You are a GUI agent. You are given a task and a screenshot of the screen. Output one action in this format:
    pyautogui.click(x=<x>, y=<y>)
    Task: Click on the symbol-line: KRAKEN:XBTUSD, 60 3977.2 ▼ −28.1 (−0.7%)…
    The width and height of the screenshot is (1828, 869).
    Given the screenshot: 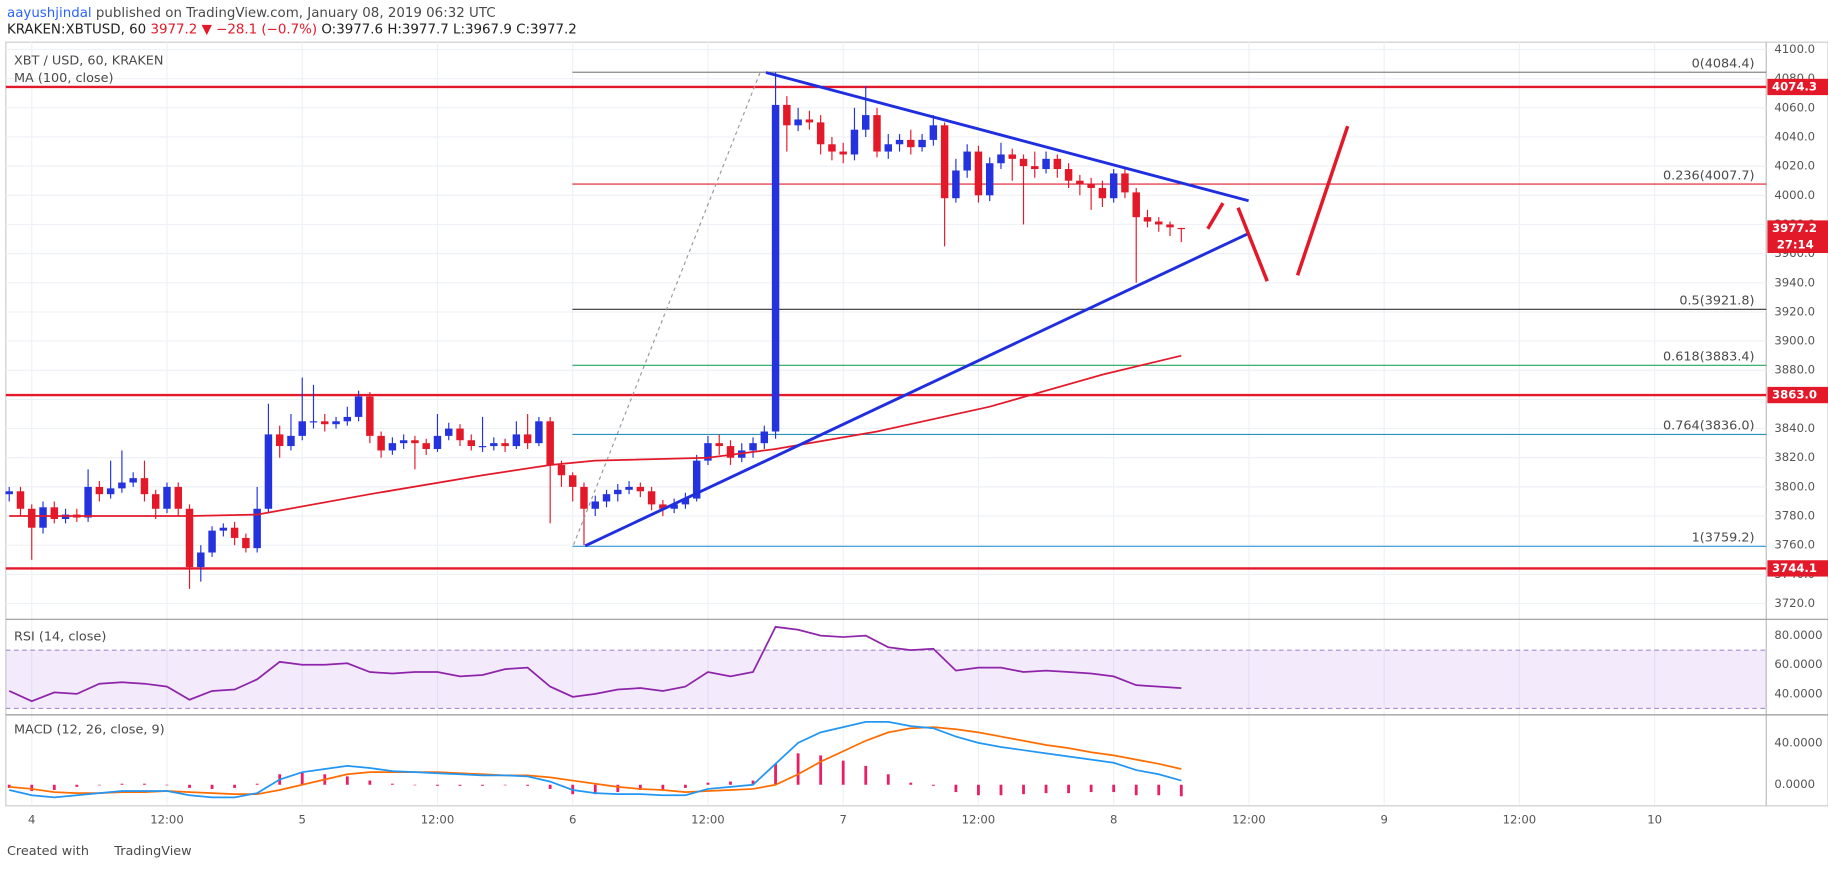 What is the action you would take?
    pyautogui.click(x=292, y=29)
    